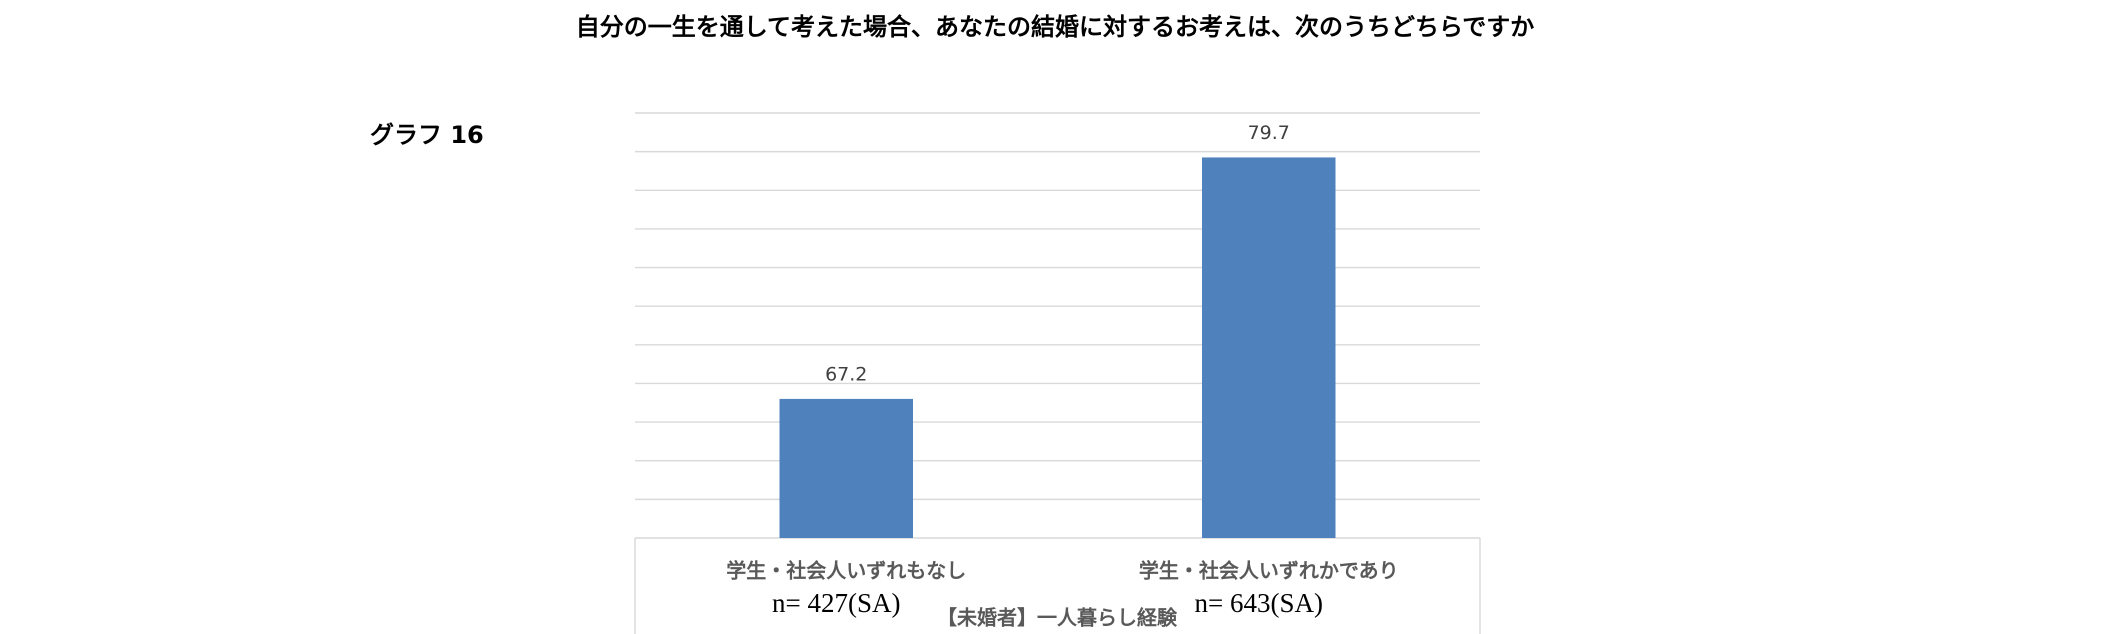 Image resolution: width=2104 pixels, height=634 pixels. Describe the element at coordinates (1057, 618) in the screenshot. I see `x-axis-label: 【未婚者】一人暮らし経験` at that location.